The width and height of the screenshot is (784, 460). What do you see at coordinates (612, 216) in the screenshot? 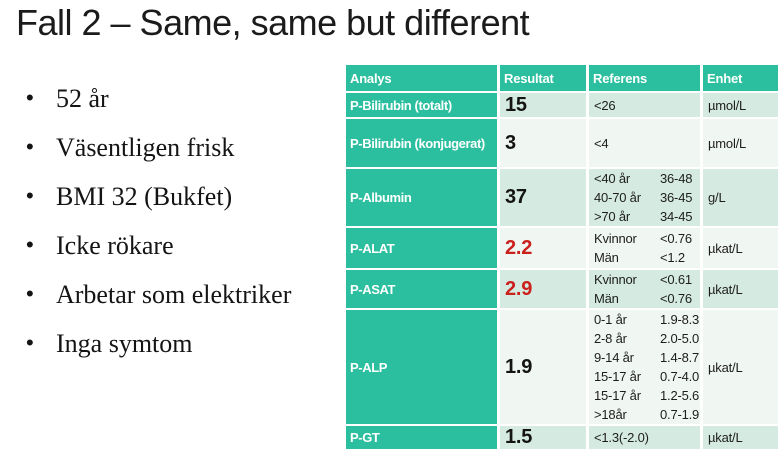
I see `reference-label: >70 år` at bounding box center [612, 216].